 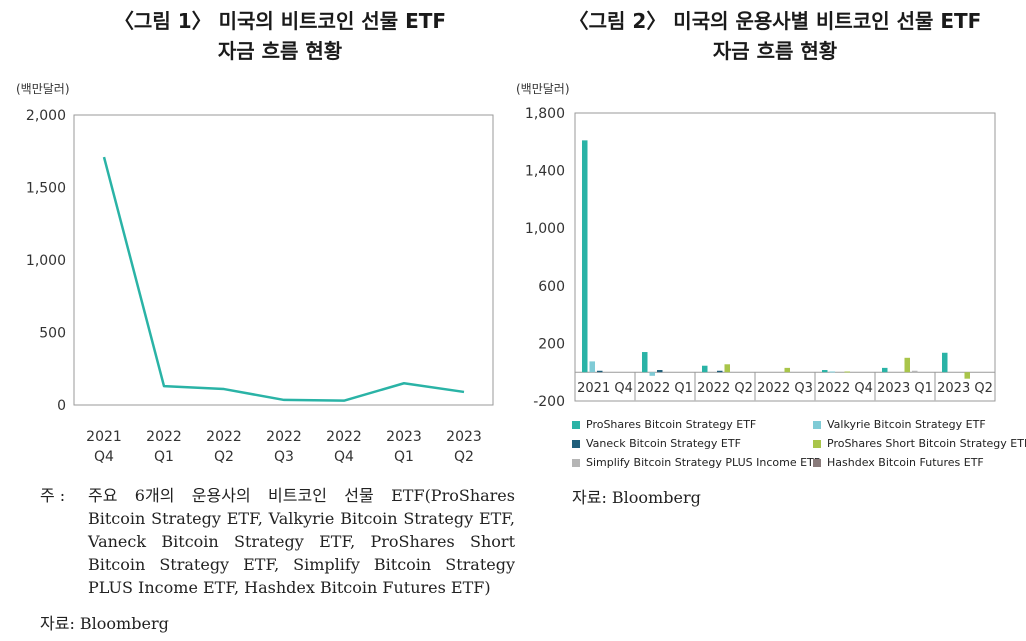 What do you see at coordinates (665, 388) in the screenshot?
I see `x-tick-label: 2022 Q1` at bounding box center [665, 388].